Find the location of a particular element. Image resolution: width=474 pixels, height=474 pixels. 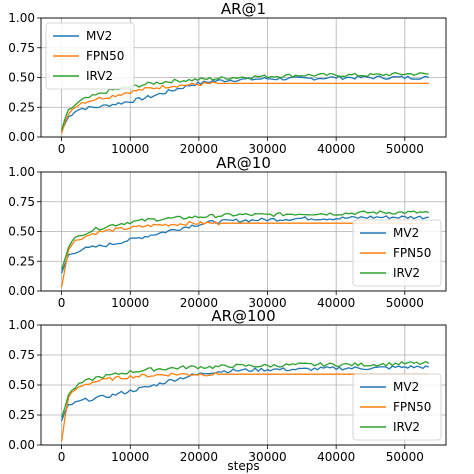

chart-title: AR@1 is located at coordinates (243, 9).